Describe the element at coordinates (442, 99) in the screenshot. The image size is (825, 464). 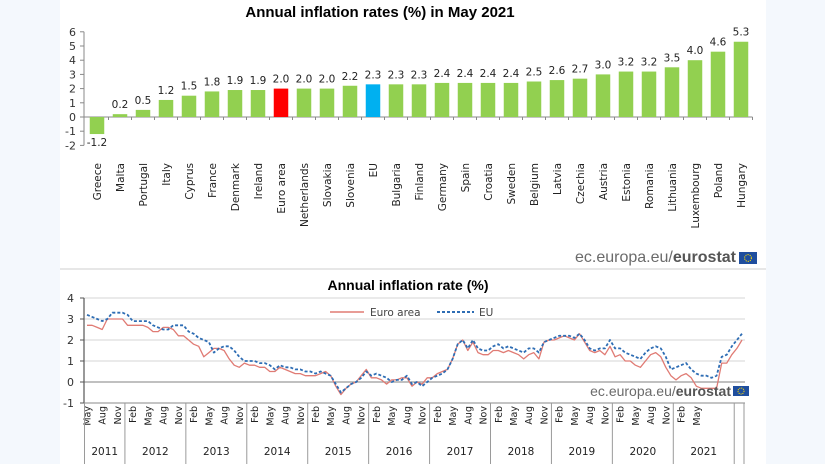
I see `bar-germany` at that location.